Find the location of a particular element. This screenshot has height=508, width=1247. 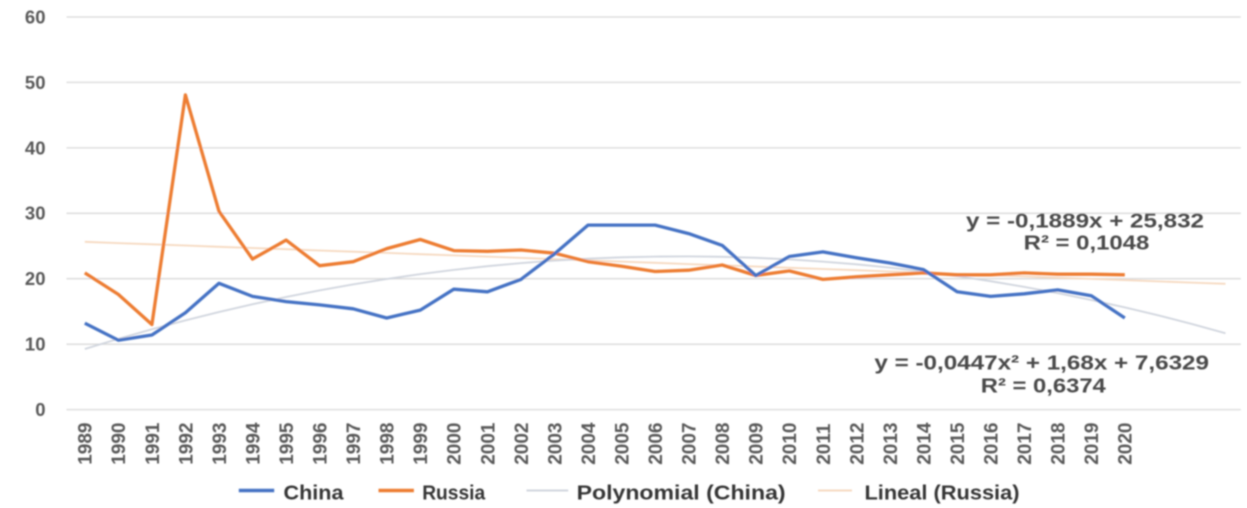

svg-text: Russia is located at coordinates (454, 494).